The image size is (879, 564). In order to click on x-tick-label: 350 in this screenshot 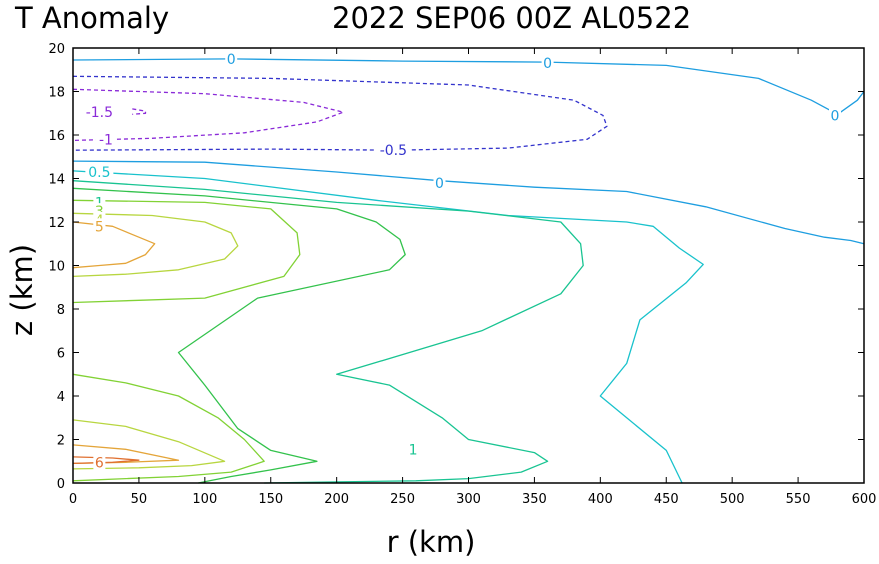, I will do `click(534, 499)`.